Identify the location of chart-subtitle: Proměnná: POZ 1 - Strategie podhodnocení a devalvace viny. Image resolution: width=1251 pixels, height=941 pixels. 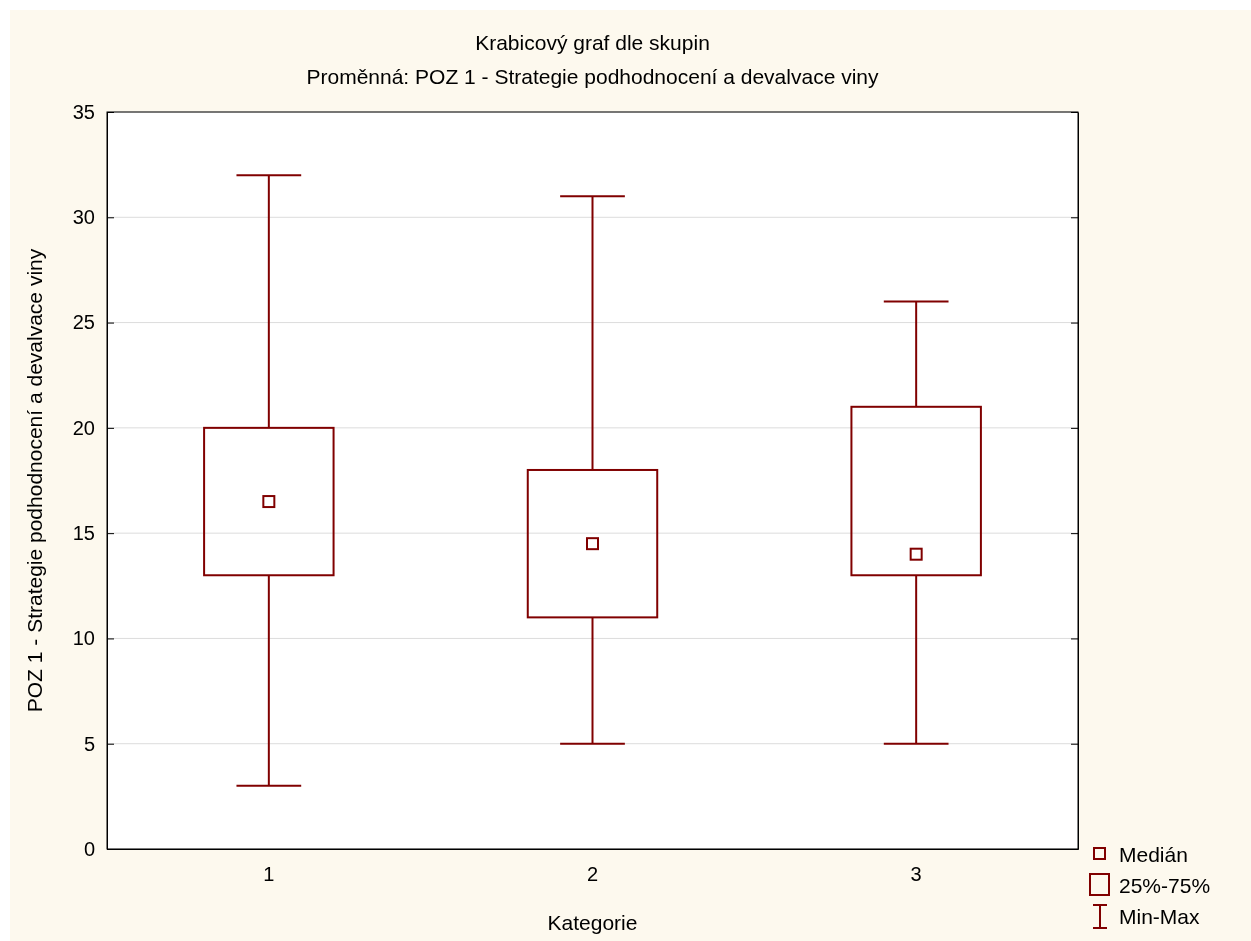
(592, 76).